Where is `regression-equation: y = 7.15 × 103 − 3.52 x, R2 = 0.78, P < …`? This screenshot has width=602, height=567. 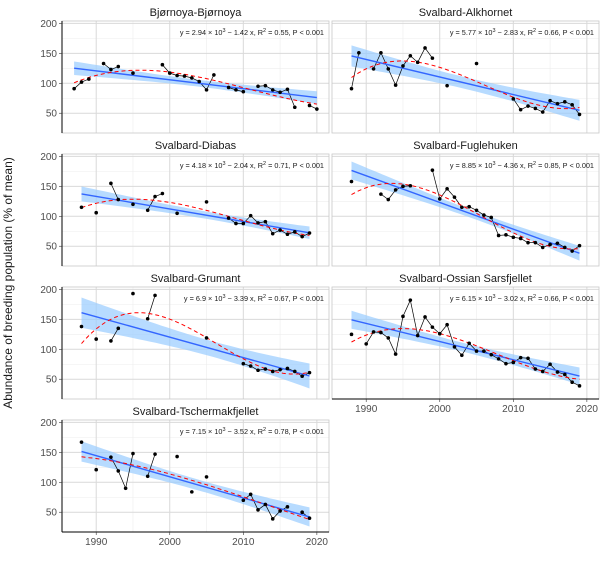 regression-equation: y = 7.15 × 103 − 3.52 x, R2 = 0.78, P < … is located at coordinates (252, 431).